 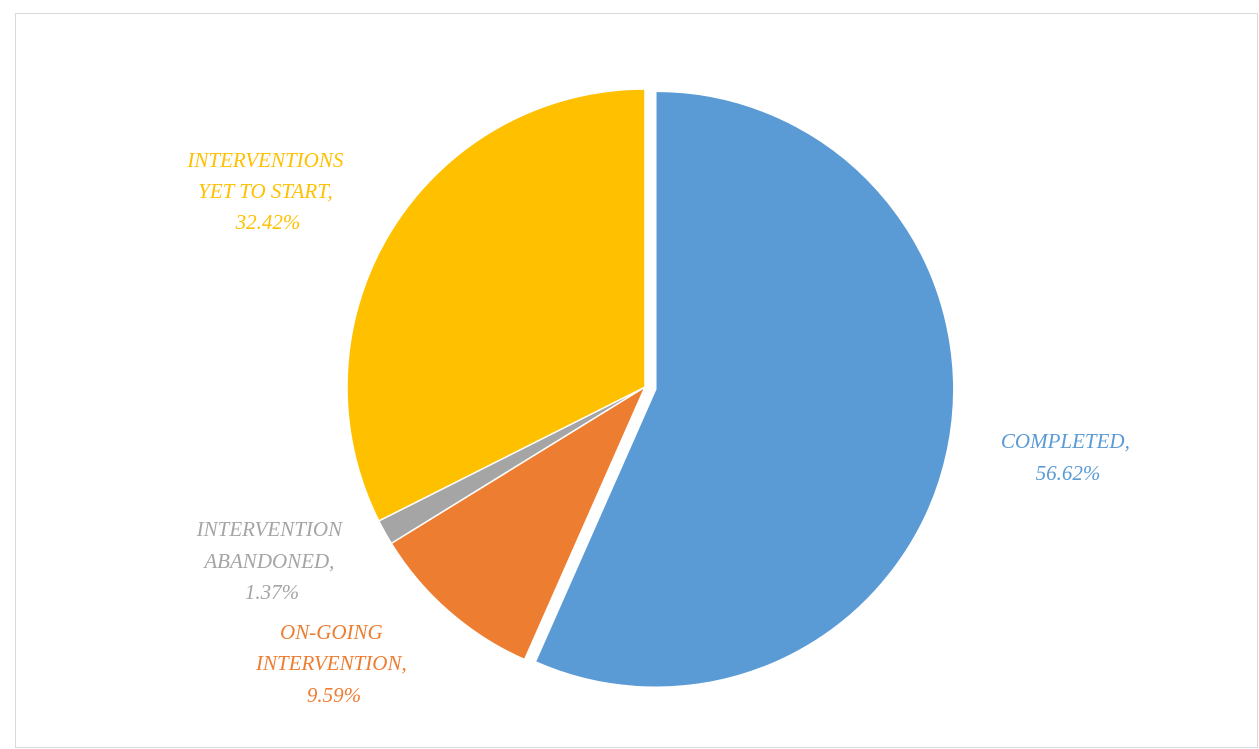 What do you see at coordinates (268, 561) in the screenshot?
I see `label-abandoned-line-2: ABANDONED,` at bounding box center [268, 561].